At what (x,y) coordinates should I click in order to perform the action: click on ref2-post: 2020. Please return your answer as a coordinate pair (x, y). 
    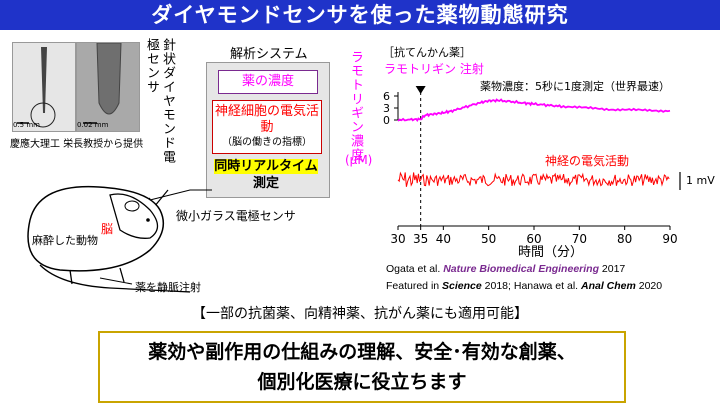
    Looking at the image, I should click on (649, 286).